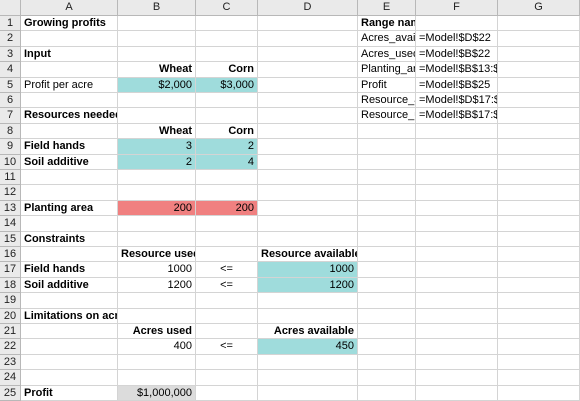 The width and height of the screenshot is (580, 401). I want to click on cell-a25: Profit, so click(69, 393).